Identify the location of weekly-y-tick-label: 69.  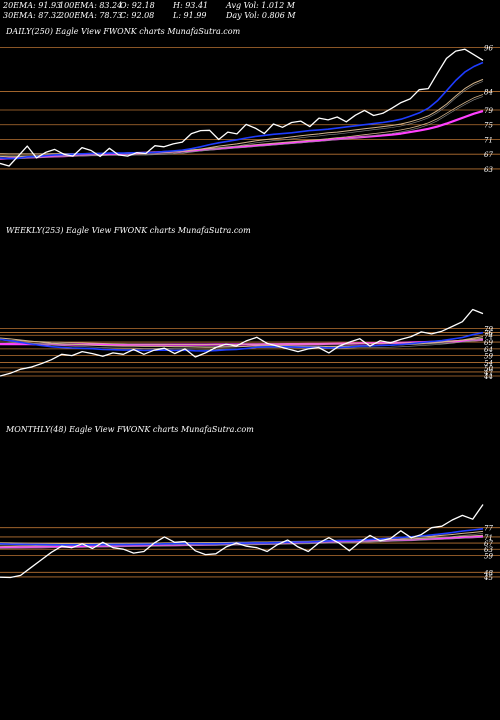
(488, 343).